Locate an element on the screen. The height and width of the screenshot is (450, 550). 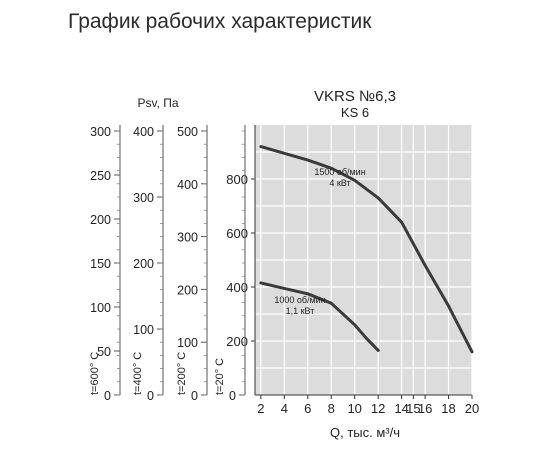
psv-tick-label: 500 is located at coordinates (187, 132).